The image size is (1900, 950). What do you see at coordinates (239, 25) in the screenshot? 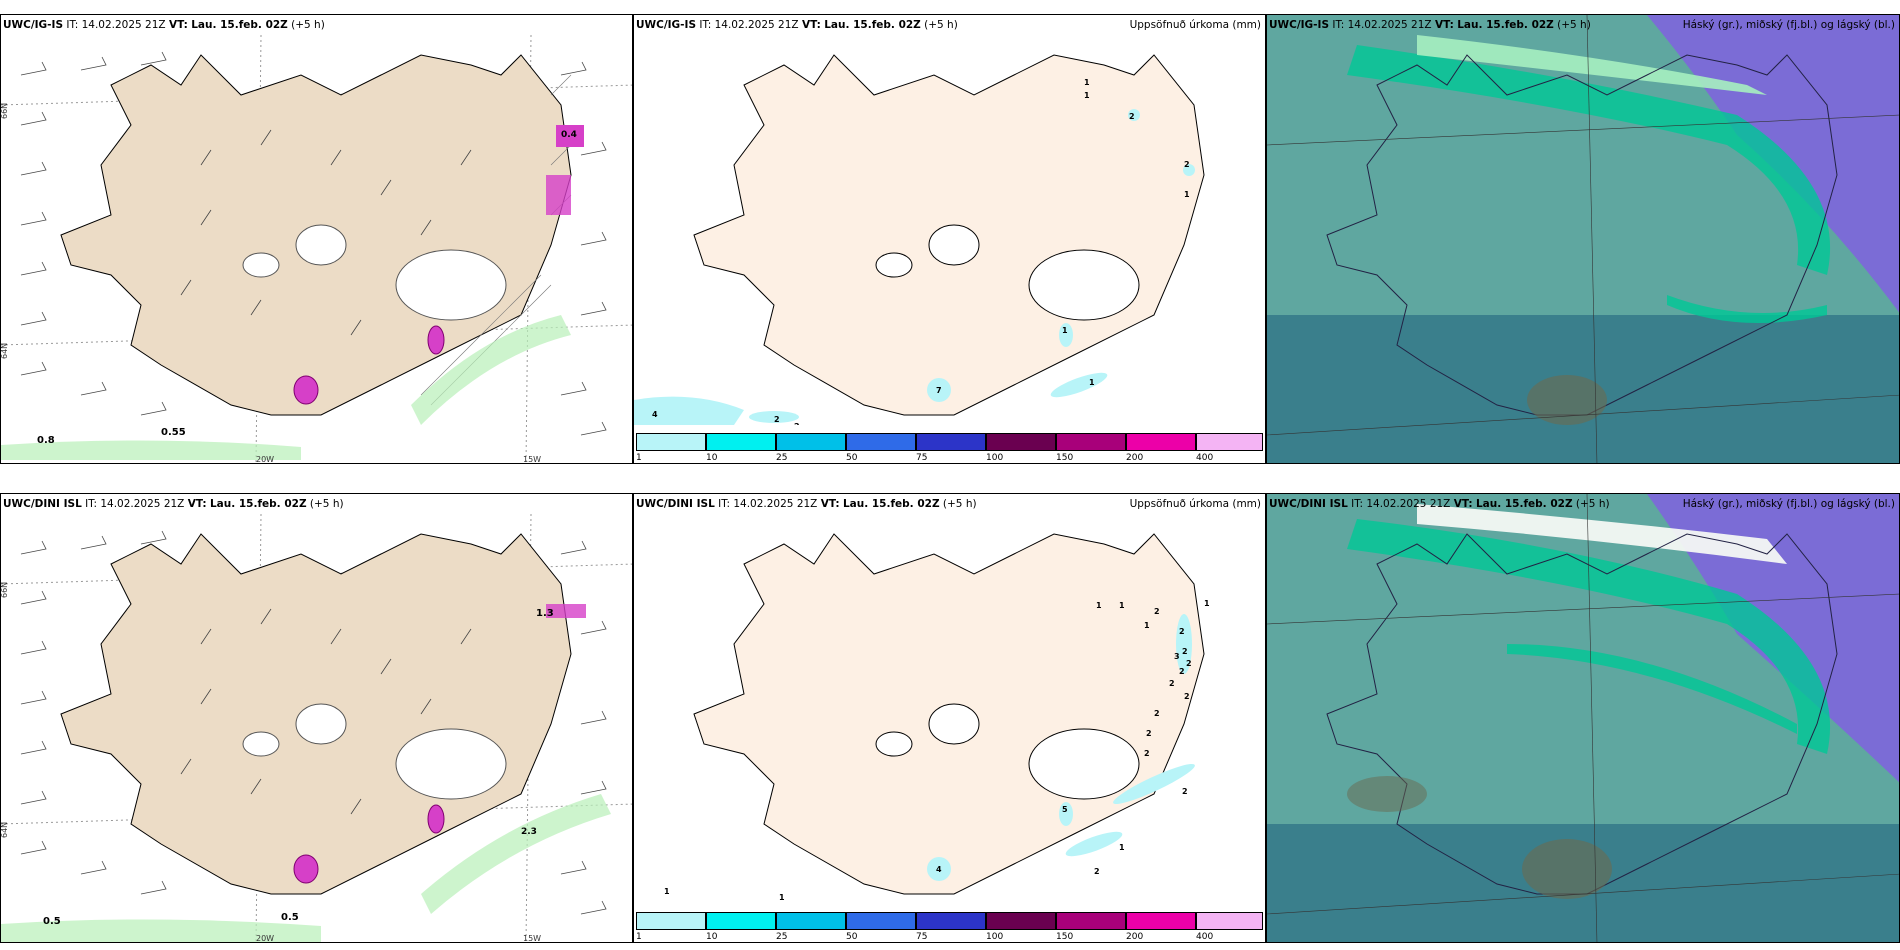
I see `valid-time: Lau. 15.feb. 02Z` at bounding box center [239, 25].